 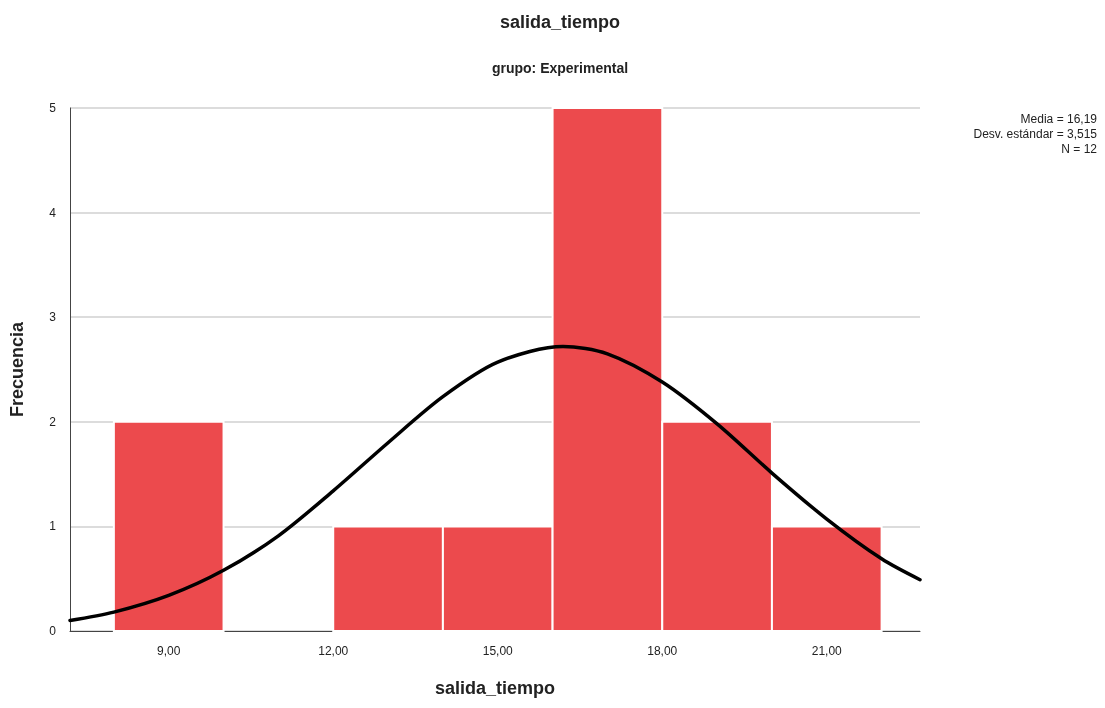 What do you see at coordinates (498, 651) in the screenshot?
I see `x-tick-label: 15,00` at bounding box center [498, 651].